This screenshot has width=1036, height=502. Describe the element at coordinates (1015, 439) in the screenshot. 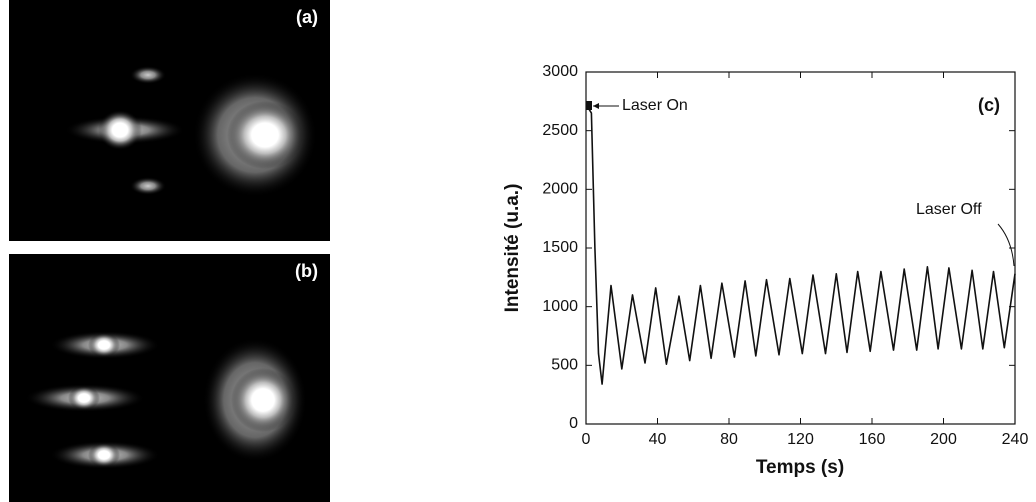

I see `x-tick-label: 240` at that location.